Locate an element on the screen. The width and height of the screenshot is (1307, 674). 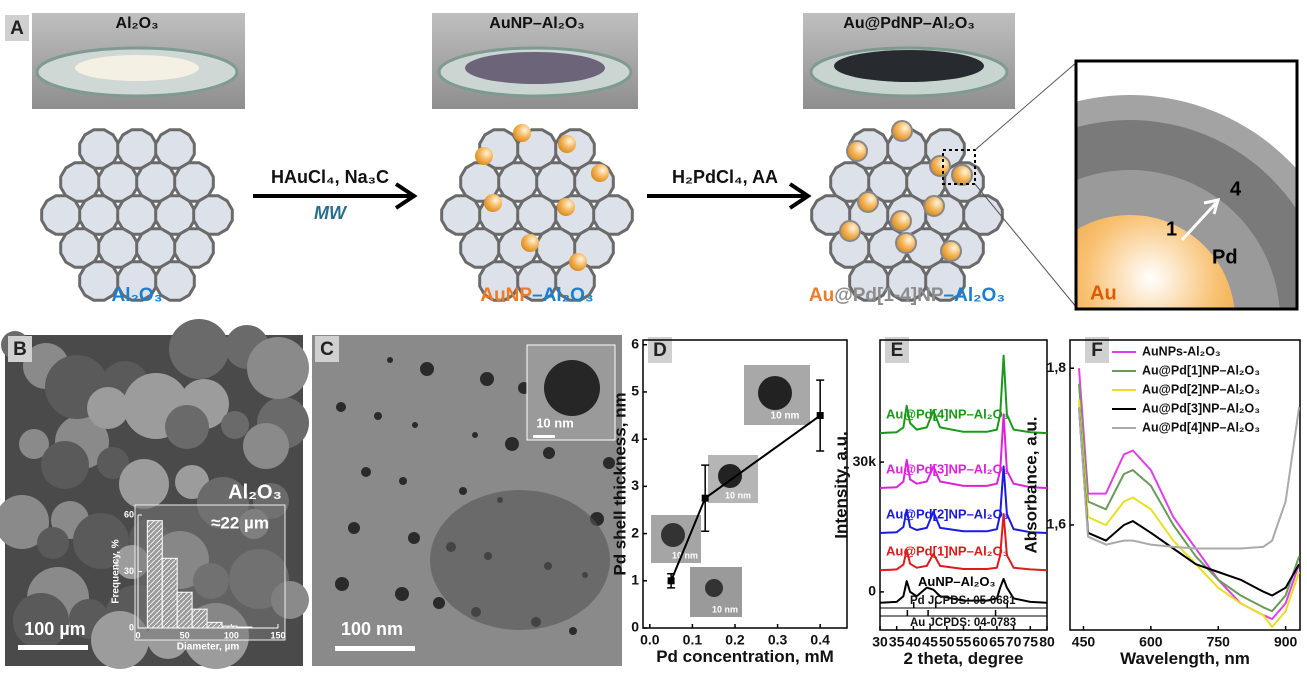
photo-title: Au@PdNP–Al₂O₃ is located at coordinates (908, 23).